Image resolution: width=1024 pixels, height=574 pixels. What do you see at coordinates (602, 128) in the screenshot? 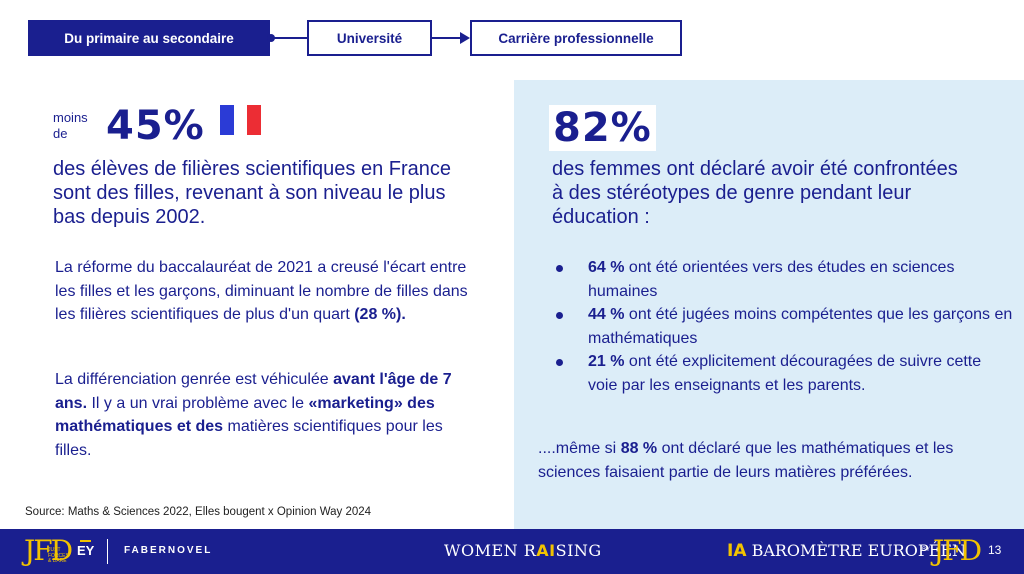
I see `stat-82-percent: 82%` at bounding box center [602, 128].